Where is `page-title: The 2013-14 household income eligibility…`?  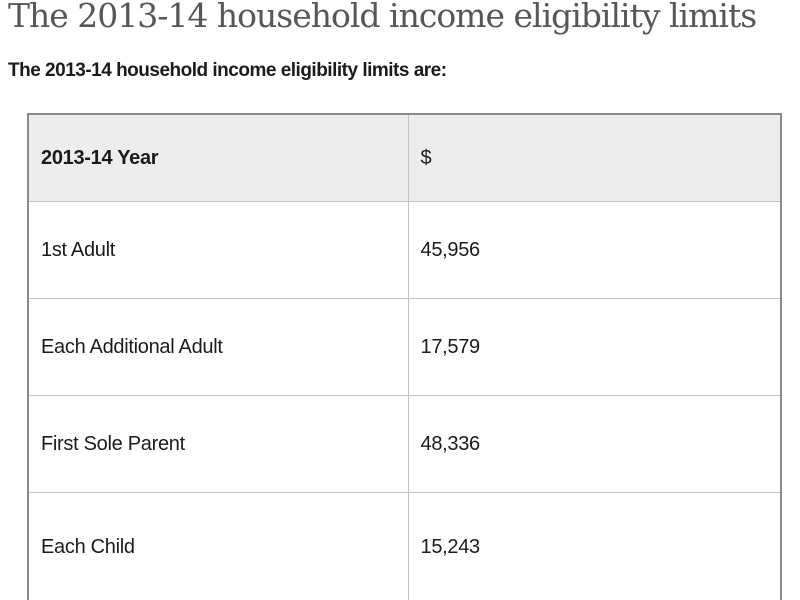
page-title: The 2013-14 household income eligibility… is located at coordinates (382, 17).